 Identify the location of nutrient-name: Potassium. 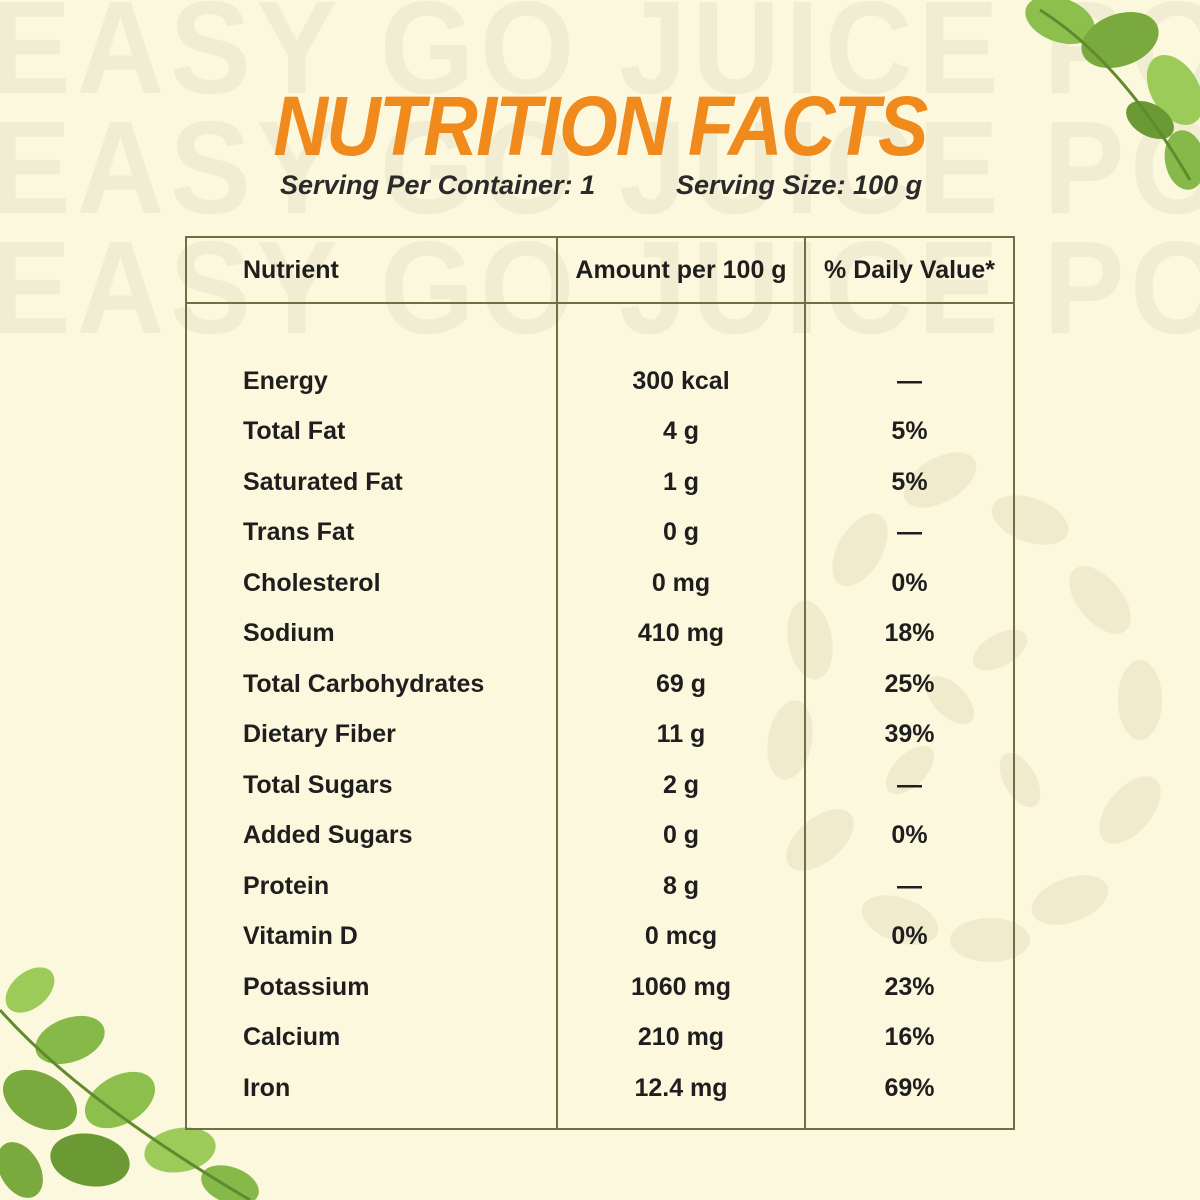
(371, 987).